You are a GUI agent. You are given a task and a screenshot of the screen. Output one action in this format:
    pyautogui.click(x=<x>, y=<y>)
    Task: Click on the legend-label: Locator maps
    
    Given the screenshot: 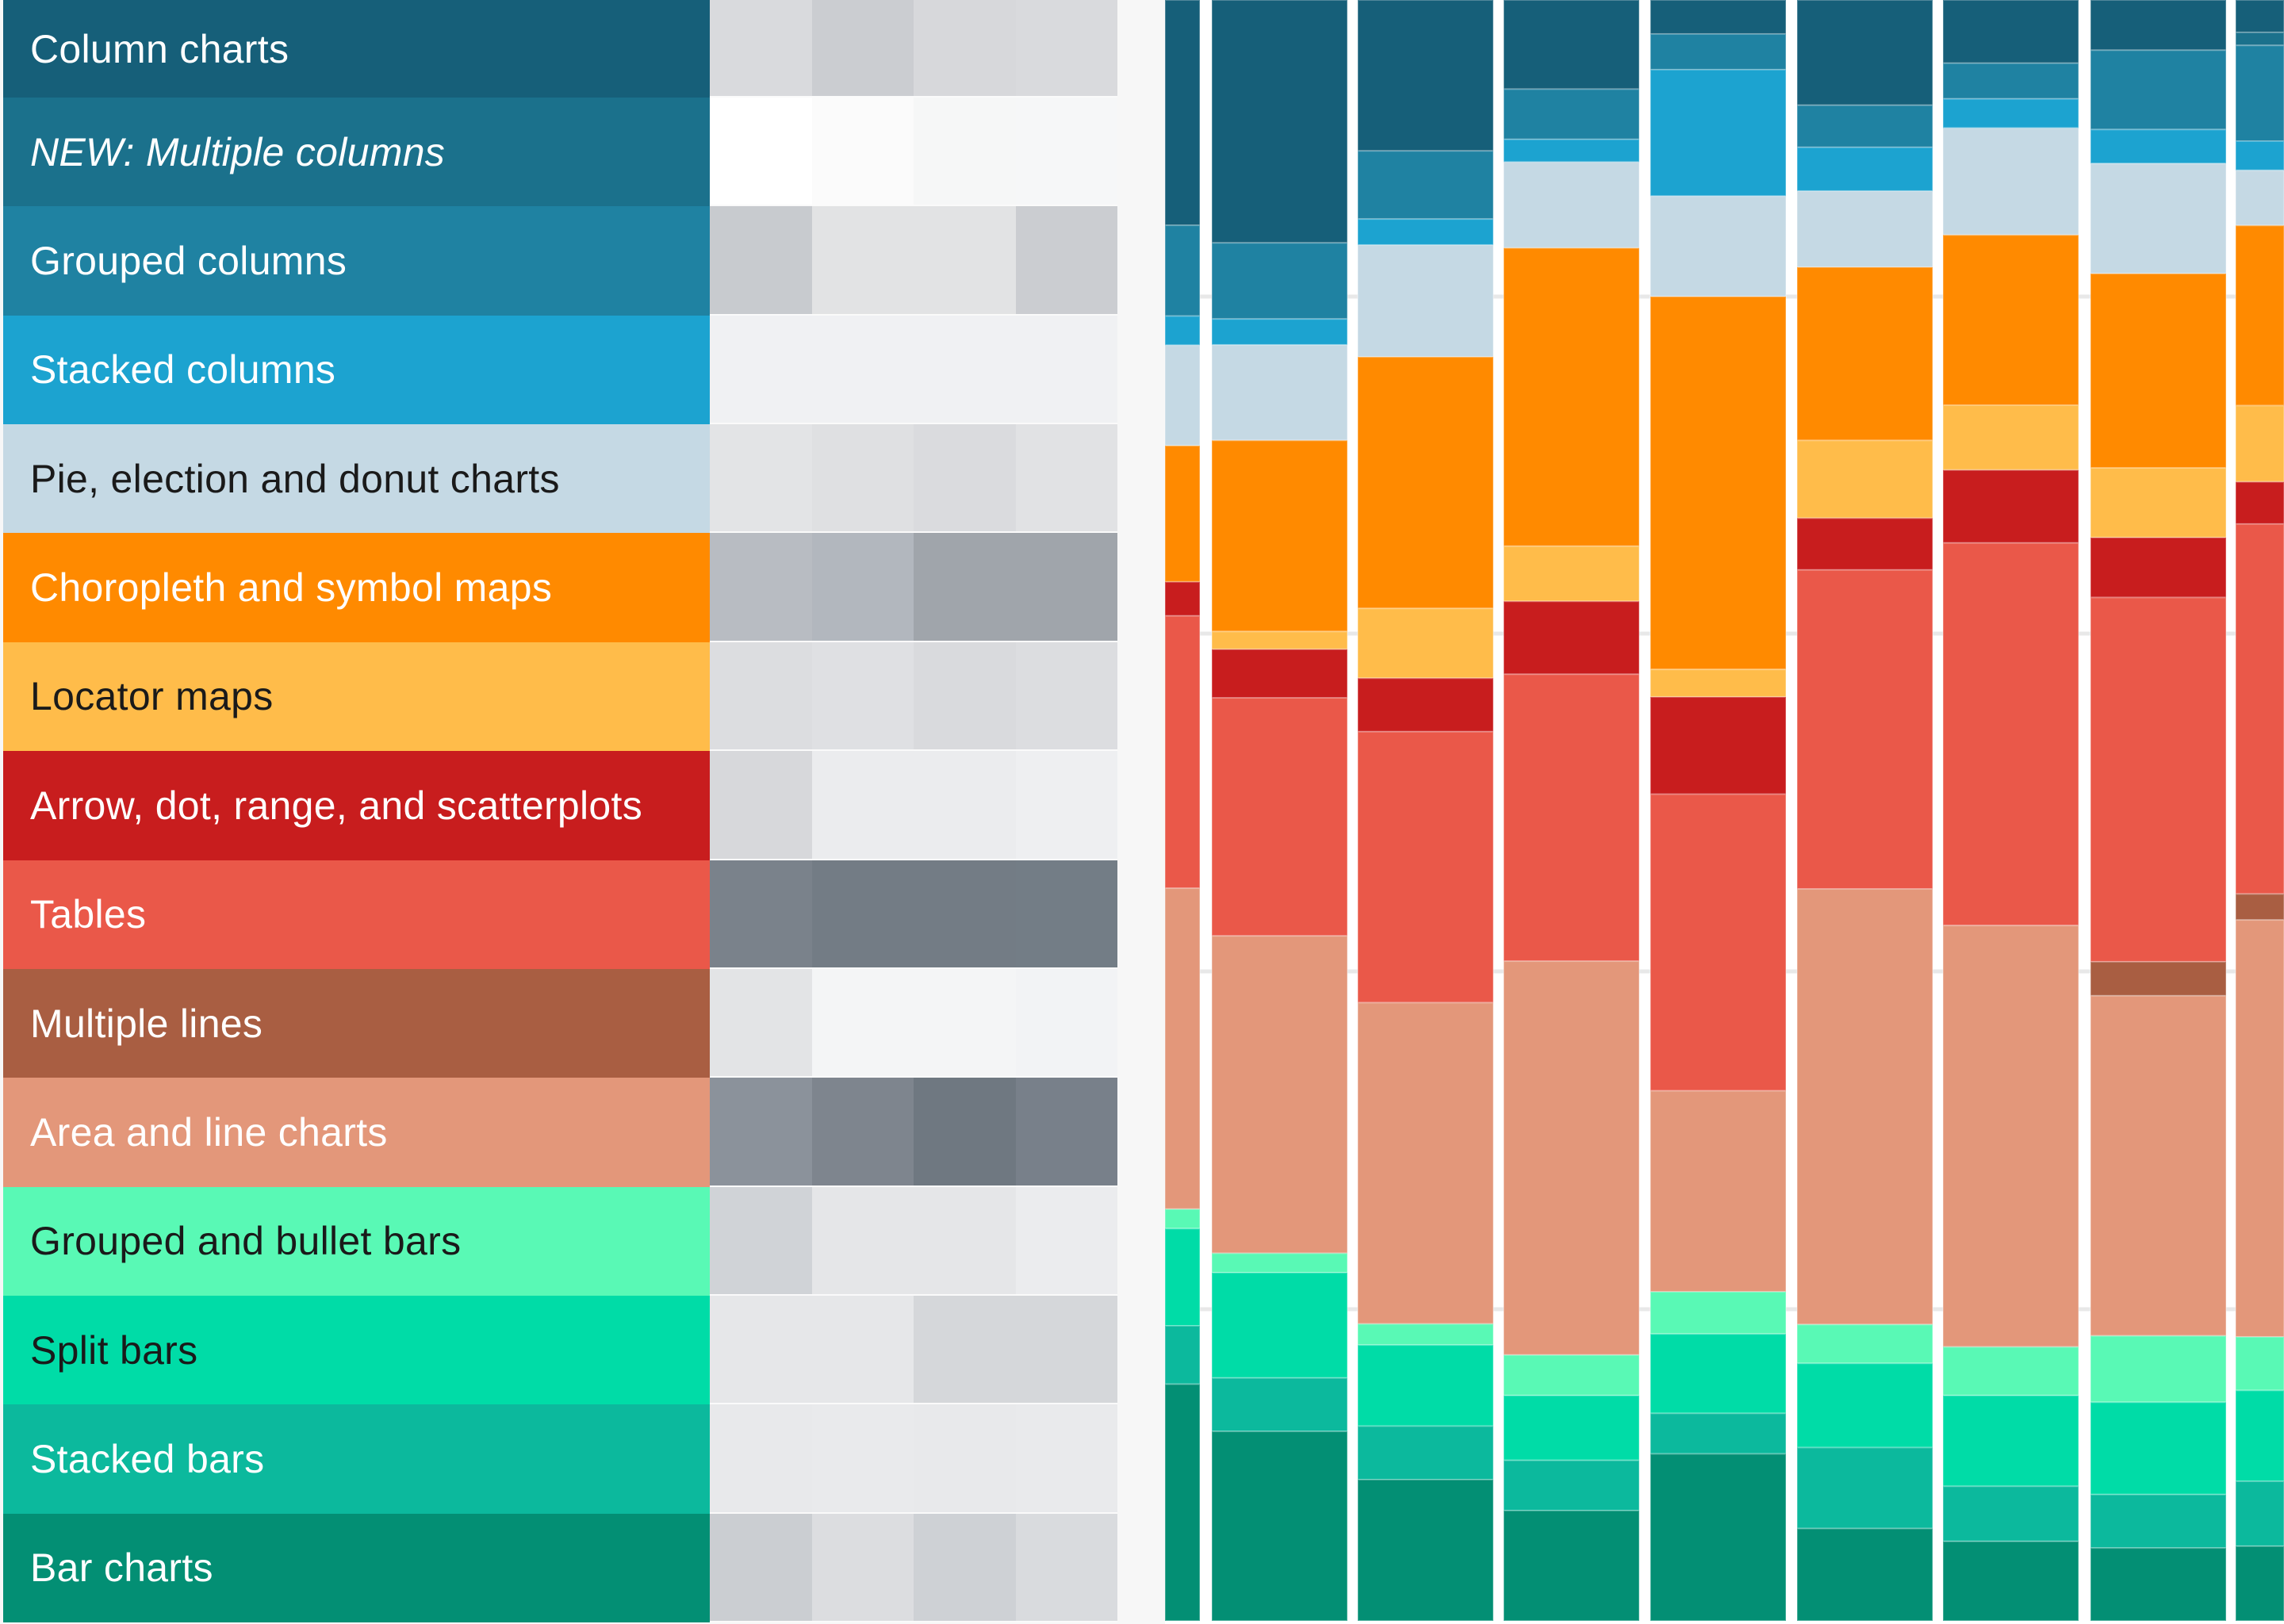 What is the action you would take?
    pyautogui.click(x=356, y=697)
    